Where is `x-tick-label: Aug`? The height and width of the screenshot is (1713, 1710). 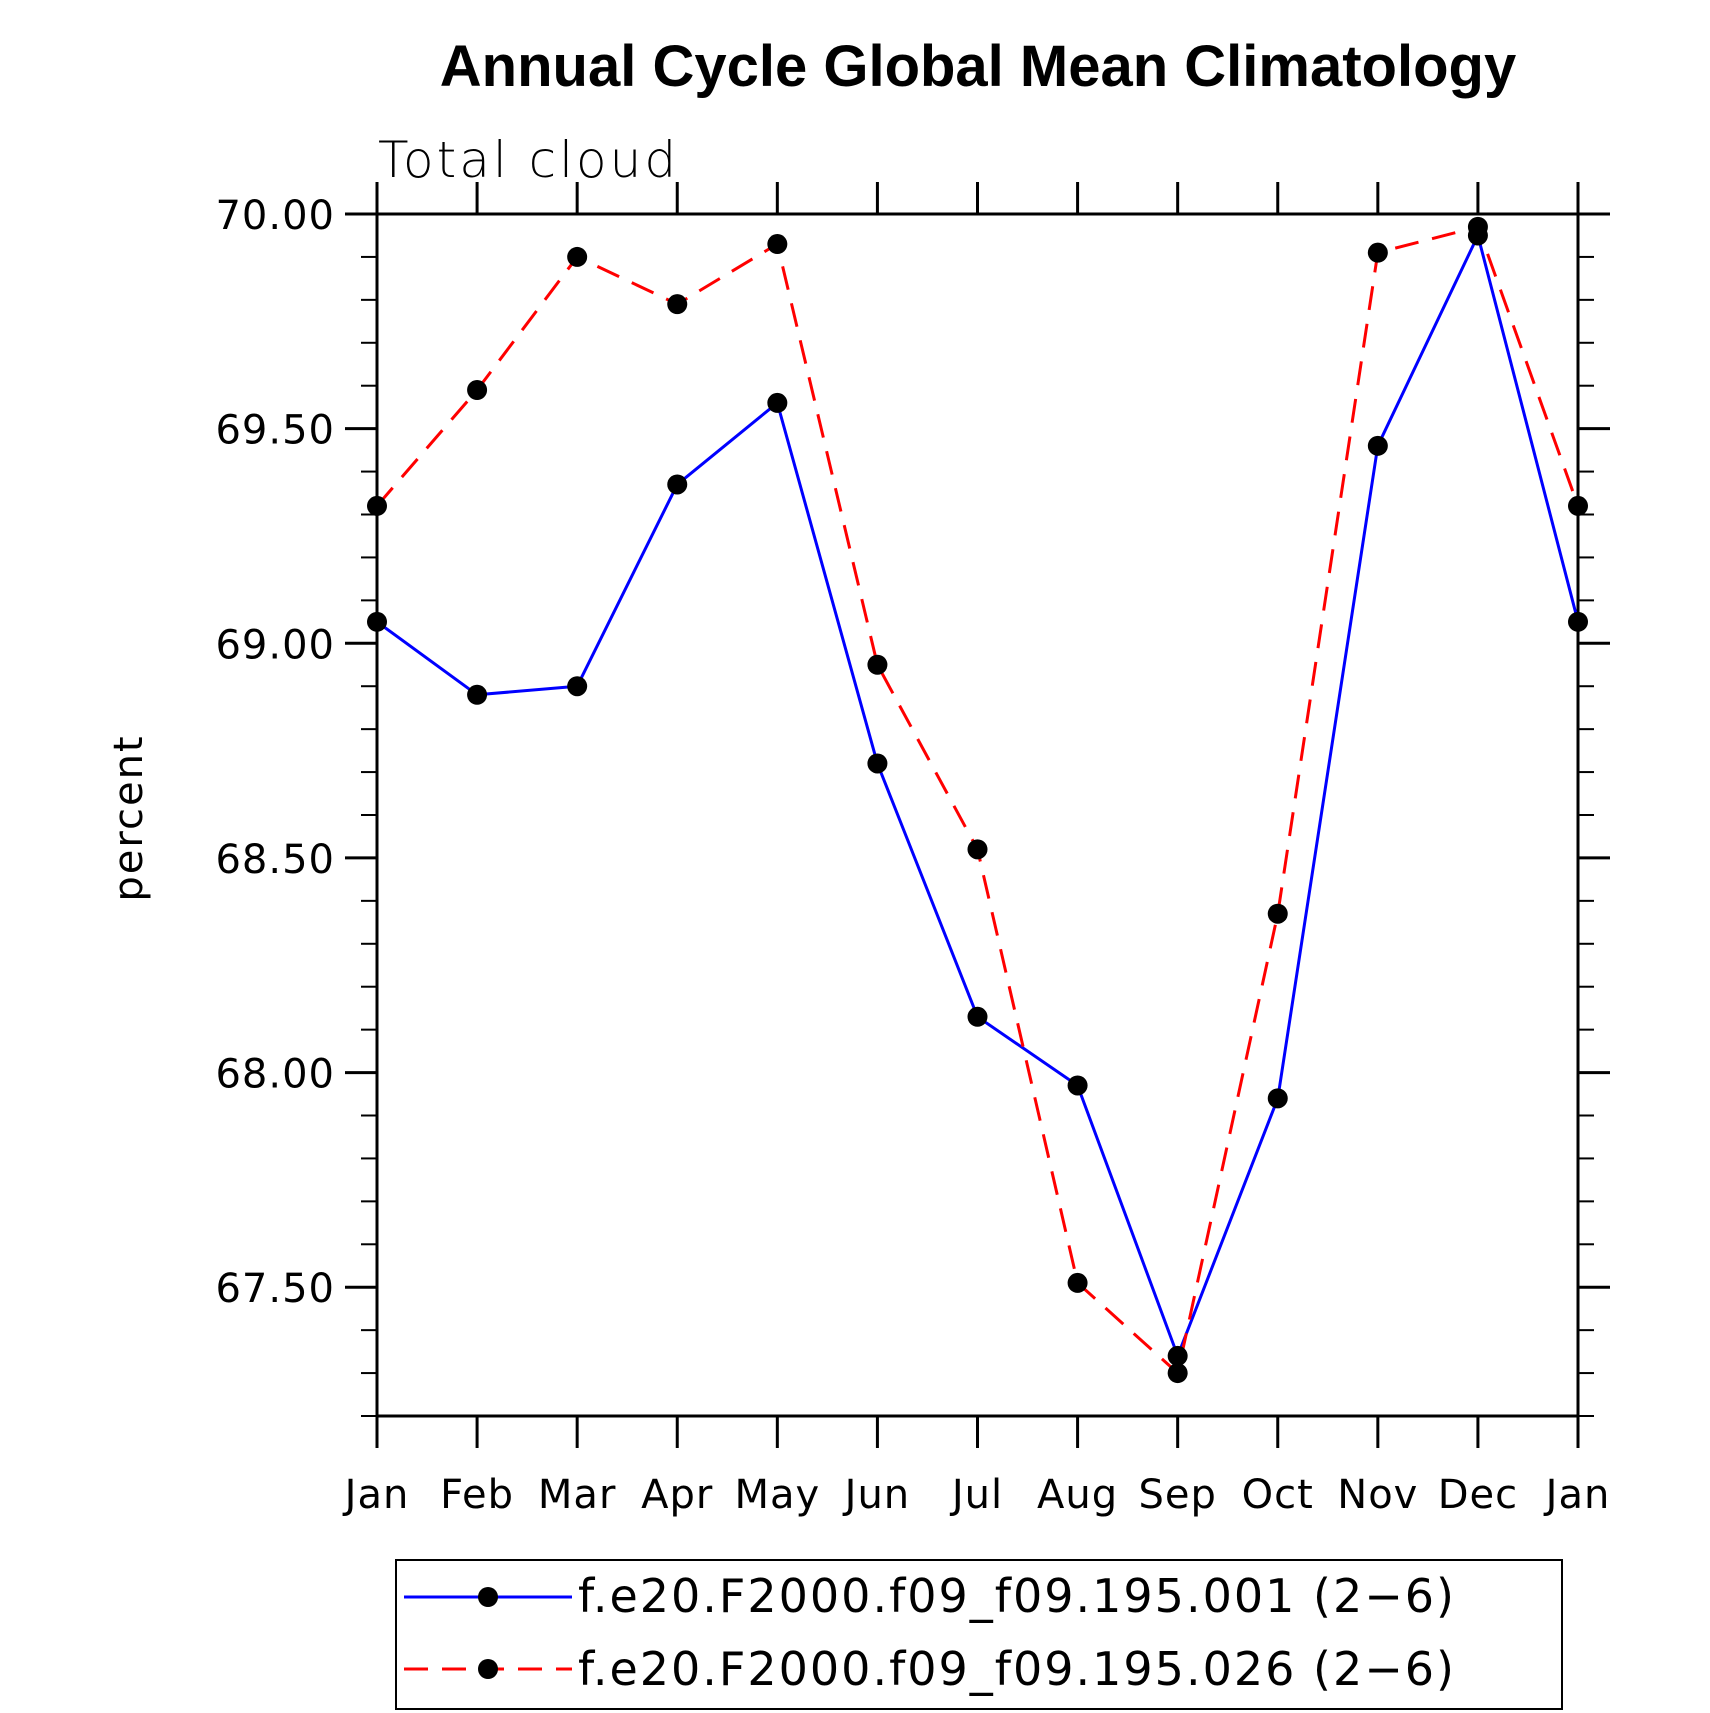
x-tick-label: Aug is located at coordinates (1077, 1495).